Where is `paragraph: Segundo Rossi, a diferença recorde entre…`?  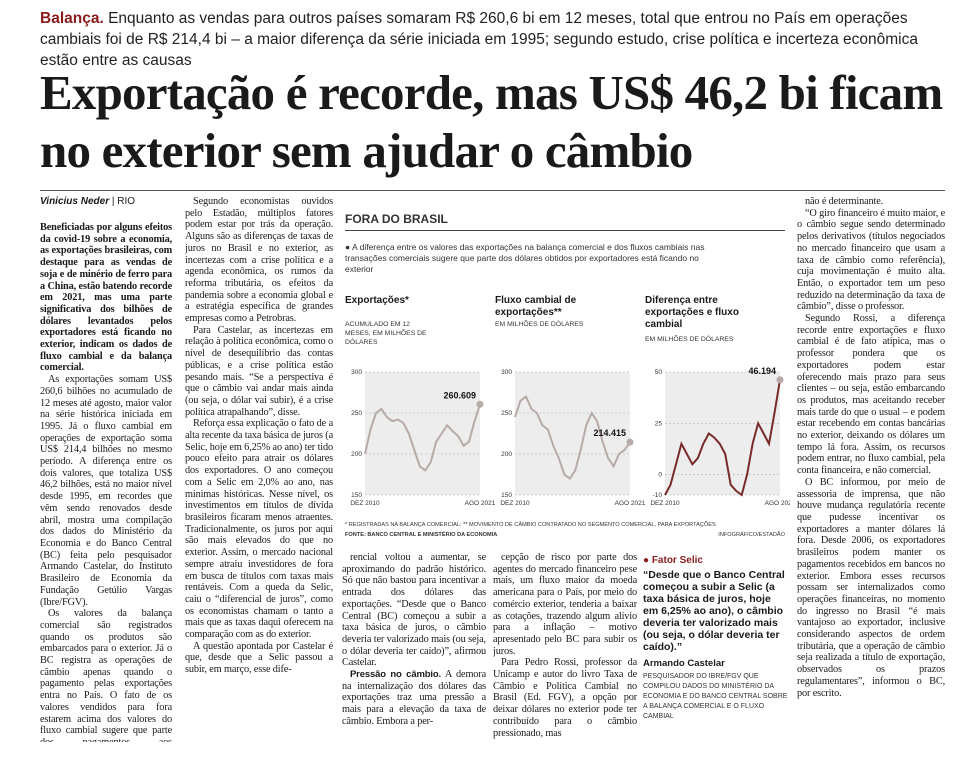
paragraph: Segundo Rossi, a diferença recorde entre… is located at coordinates (871, 395).